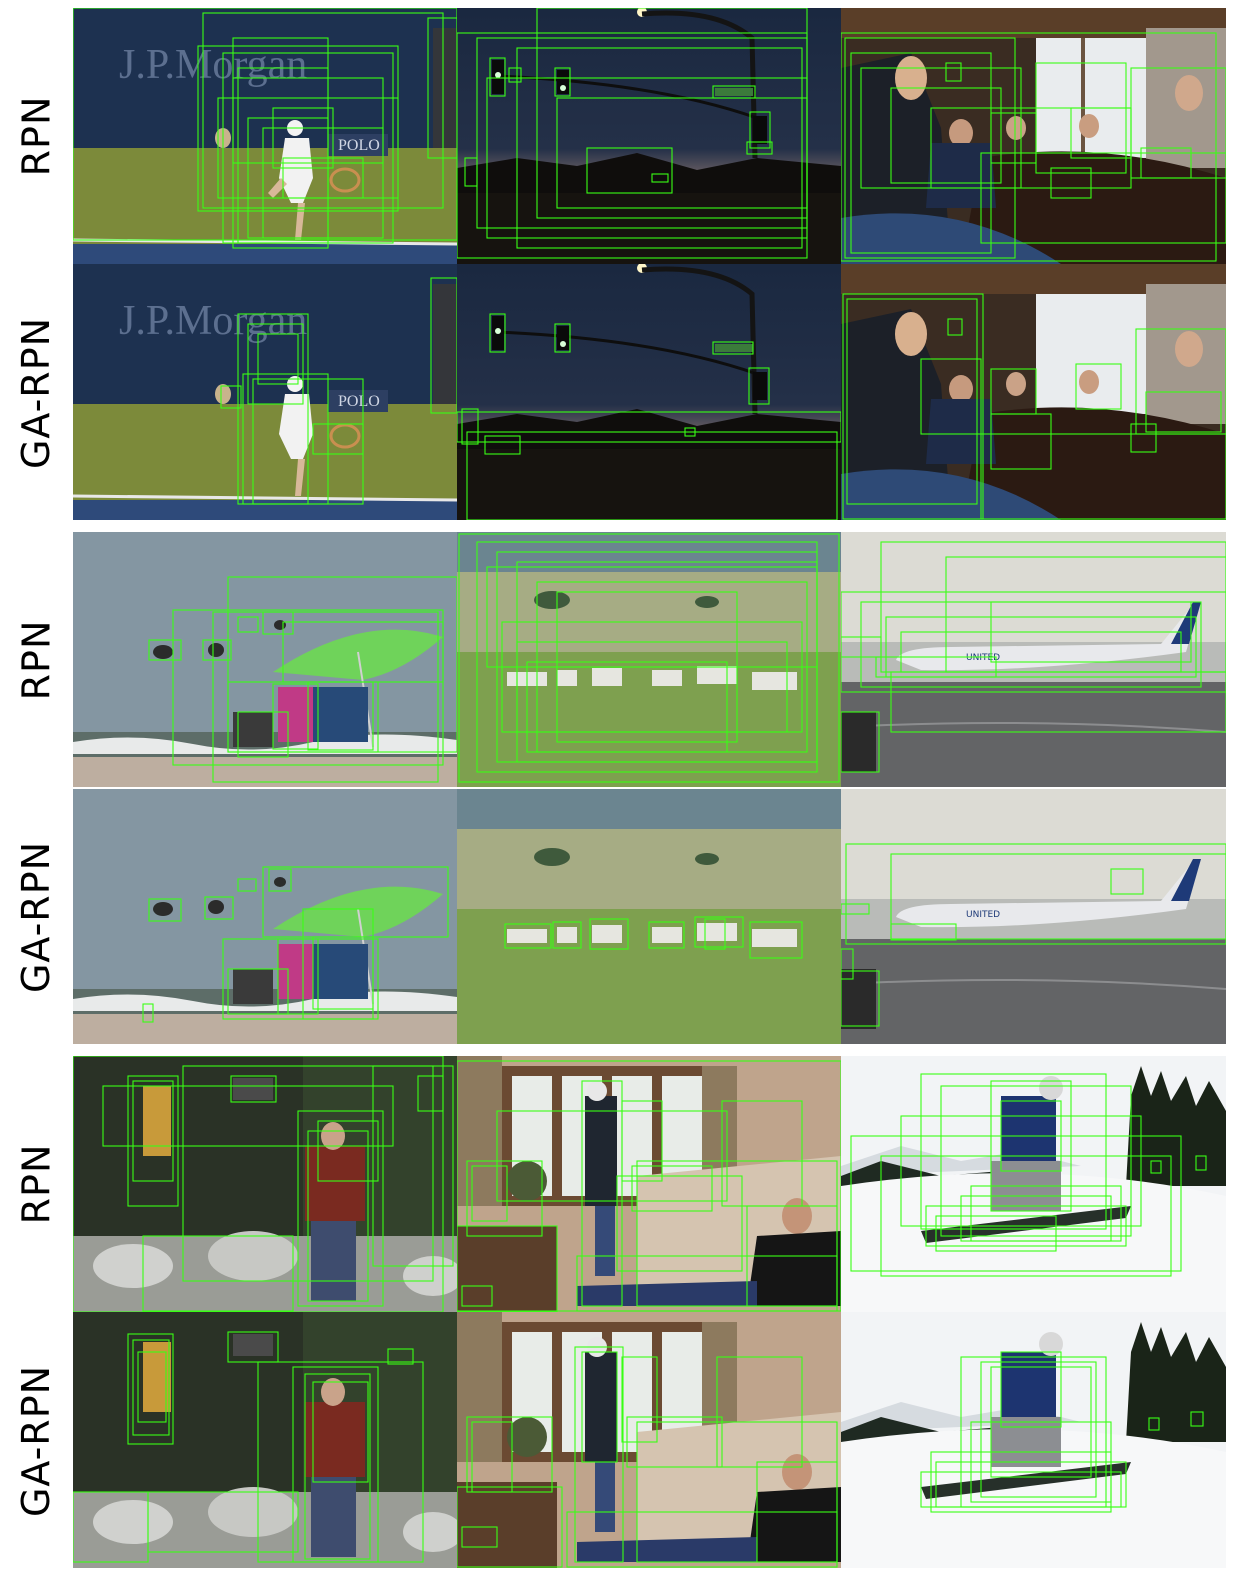  I want to click on row-label-6: GA-RPN, so click(36, 1440).